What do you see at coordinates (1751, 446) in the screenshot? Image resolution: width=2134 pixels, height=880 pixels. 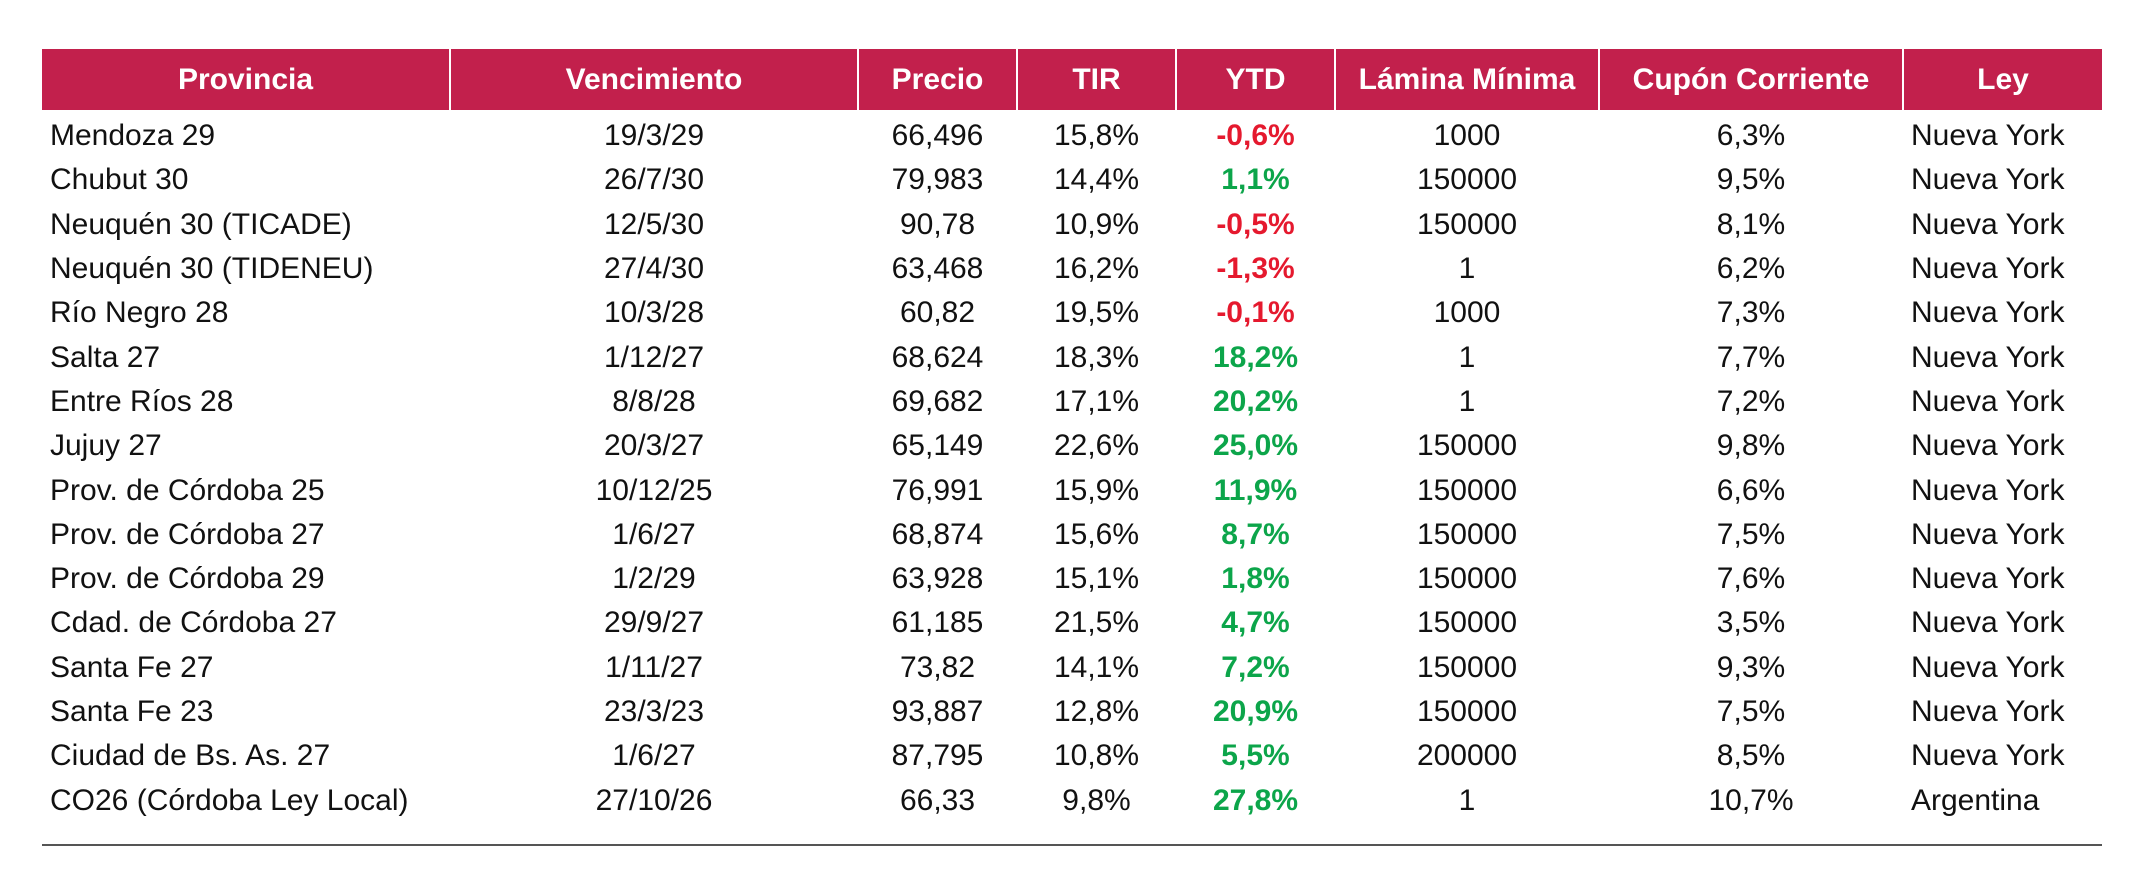 I see `cell-cupon-corriente: 9,8%` at bounding box center [1751, 446].